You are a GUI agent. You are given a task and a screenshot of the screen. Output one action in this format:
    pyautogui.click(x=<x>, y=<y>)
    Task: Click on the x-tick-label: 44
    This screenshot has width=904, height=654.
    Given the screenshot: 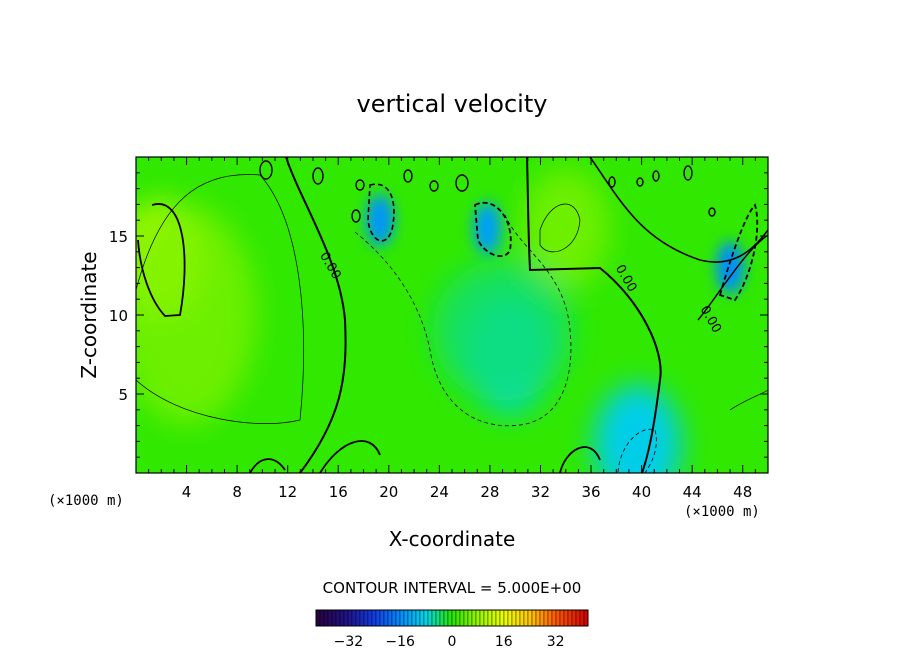 What is the action you would take?
    pyautogui.click(x=692, y=492)
    